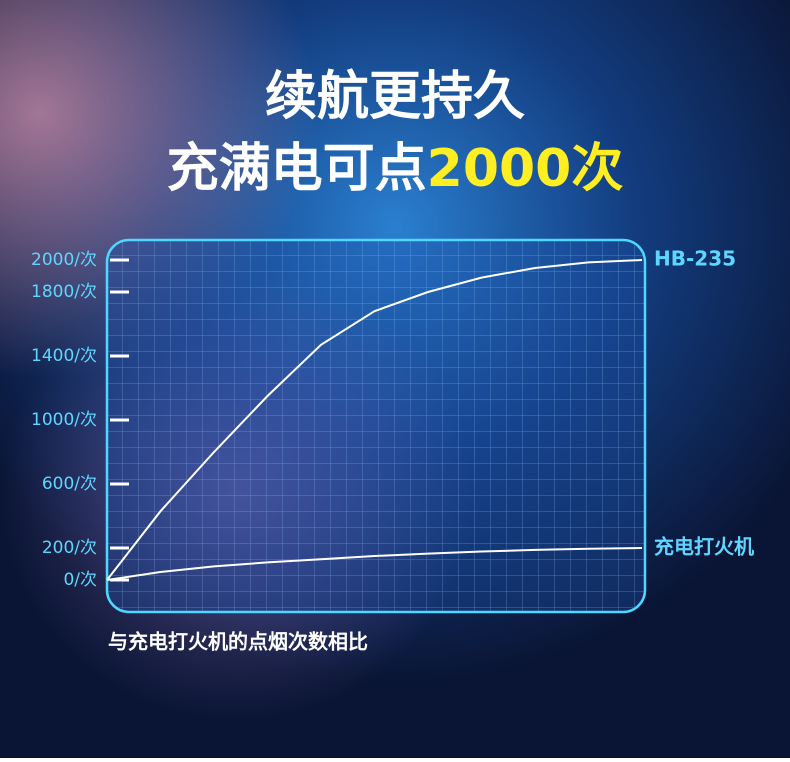  What do you see at coordinates (64, 356) in the screenshot?
I see `y-tick-label: 1400/次` at bounding box center [64, 356].